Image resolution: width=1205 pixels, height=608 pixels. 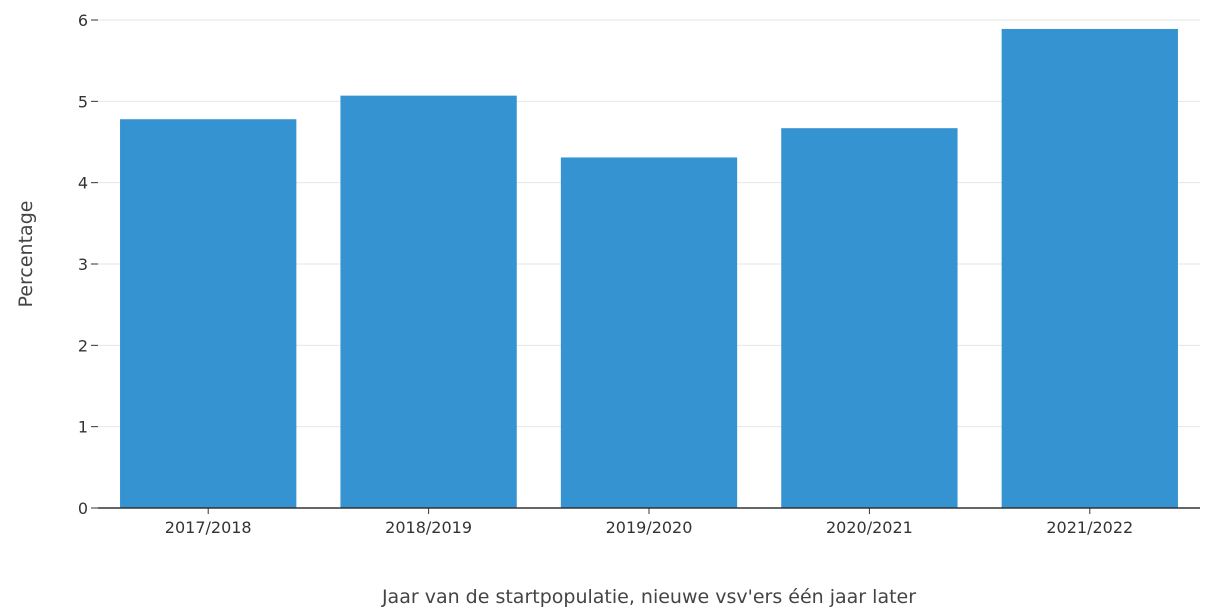 What do you see at coordinates (83, 427) in the screenshot?
I see `y-tick-label: 1` at bounding box center [83, 427].